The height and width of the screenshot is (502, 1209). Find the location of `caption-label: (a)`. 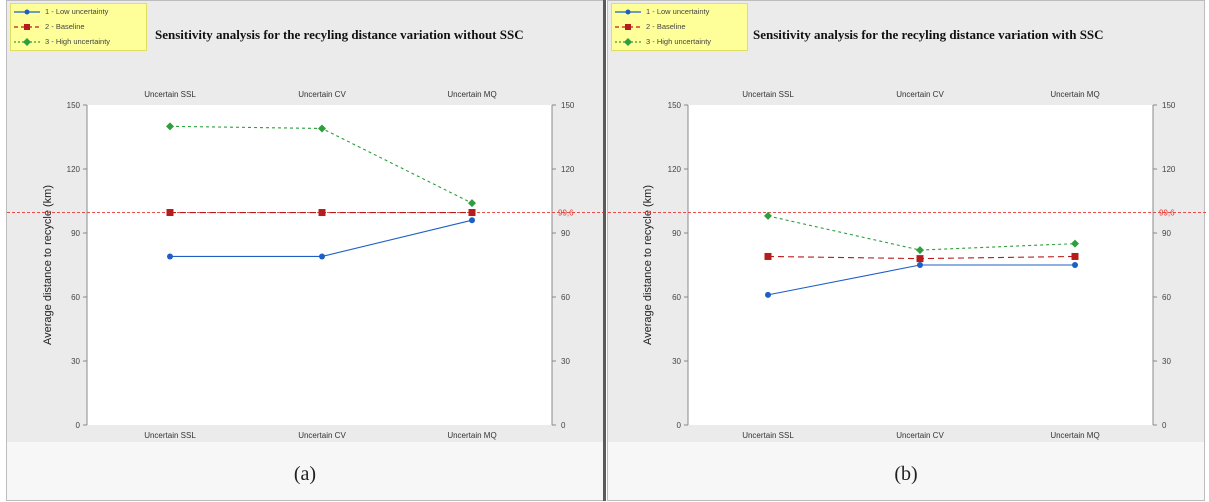

caption-label: (a) is located at coordinates (305, 474).